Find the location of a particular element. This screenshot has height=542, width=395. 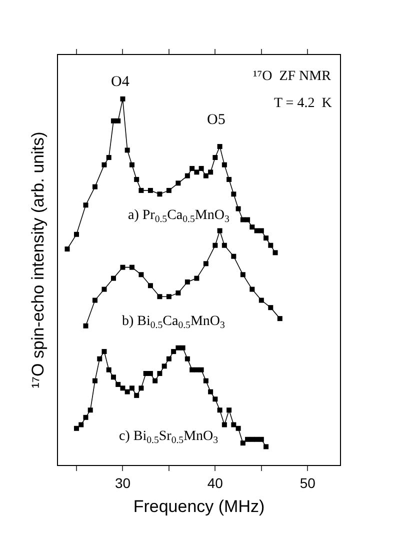

annotation: O5 is located at coordinates (216, 120).